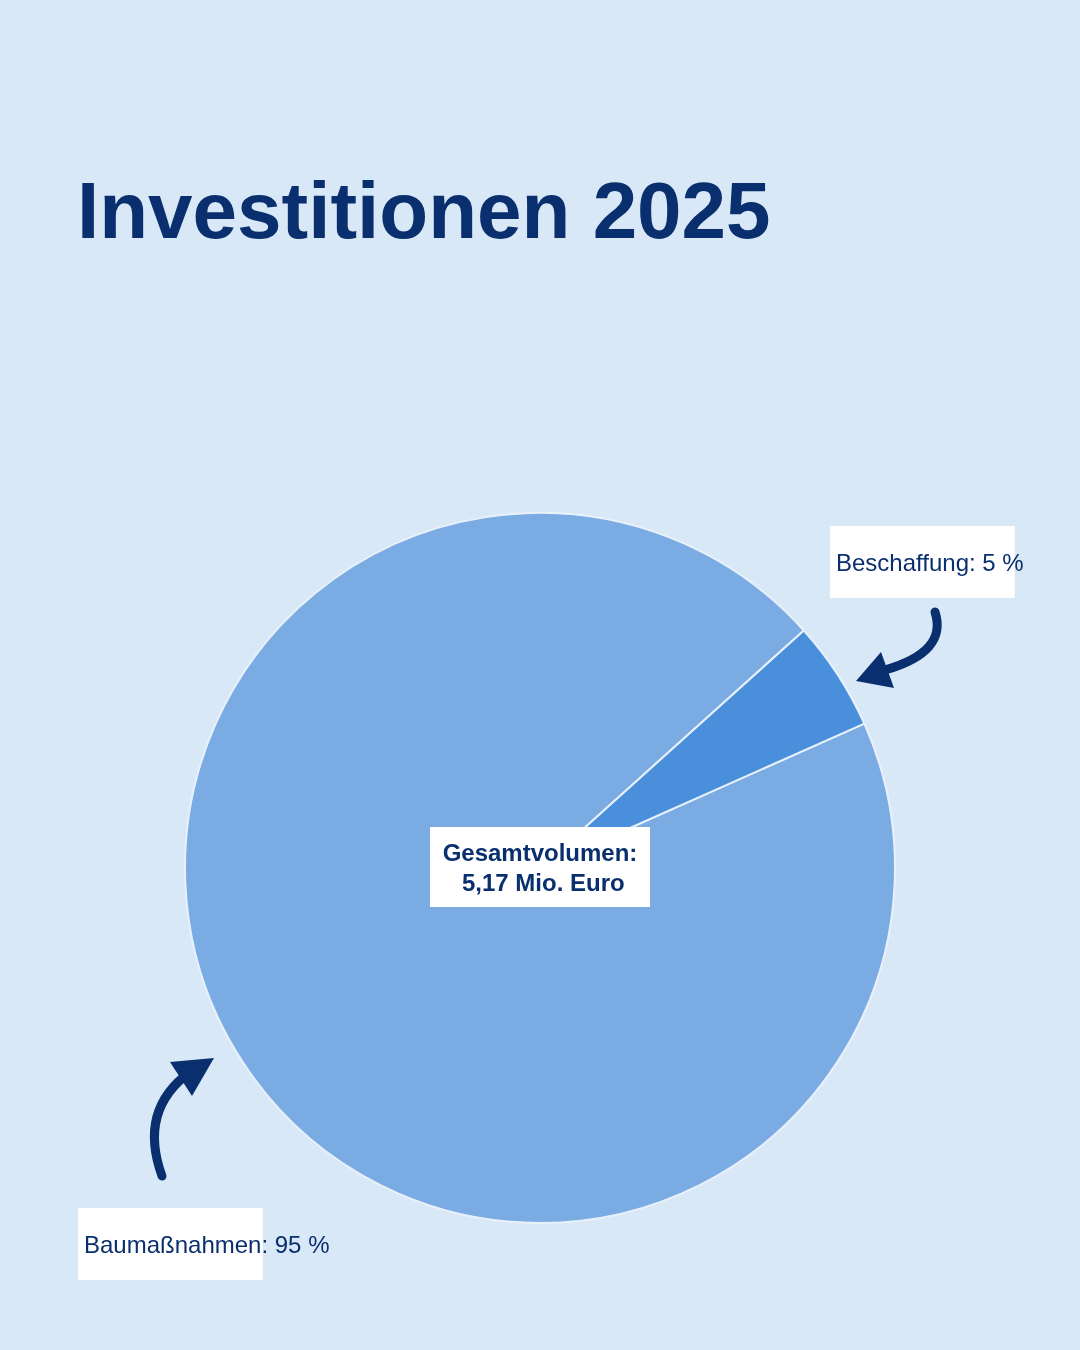  Describe the element at coordinates (424, 210) in the screenshot. I see `chart-title: Investitionen 2025` at that location.